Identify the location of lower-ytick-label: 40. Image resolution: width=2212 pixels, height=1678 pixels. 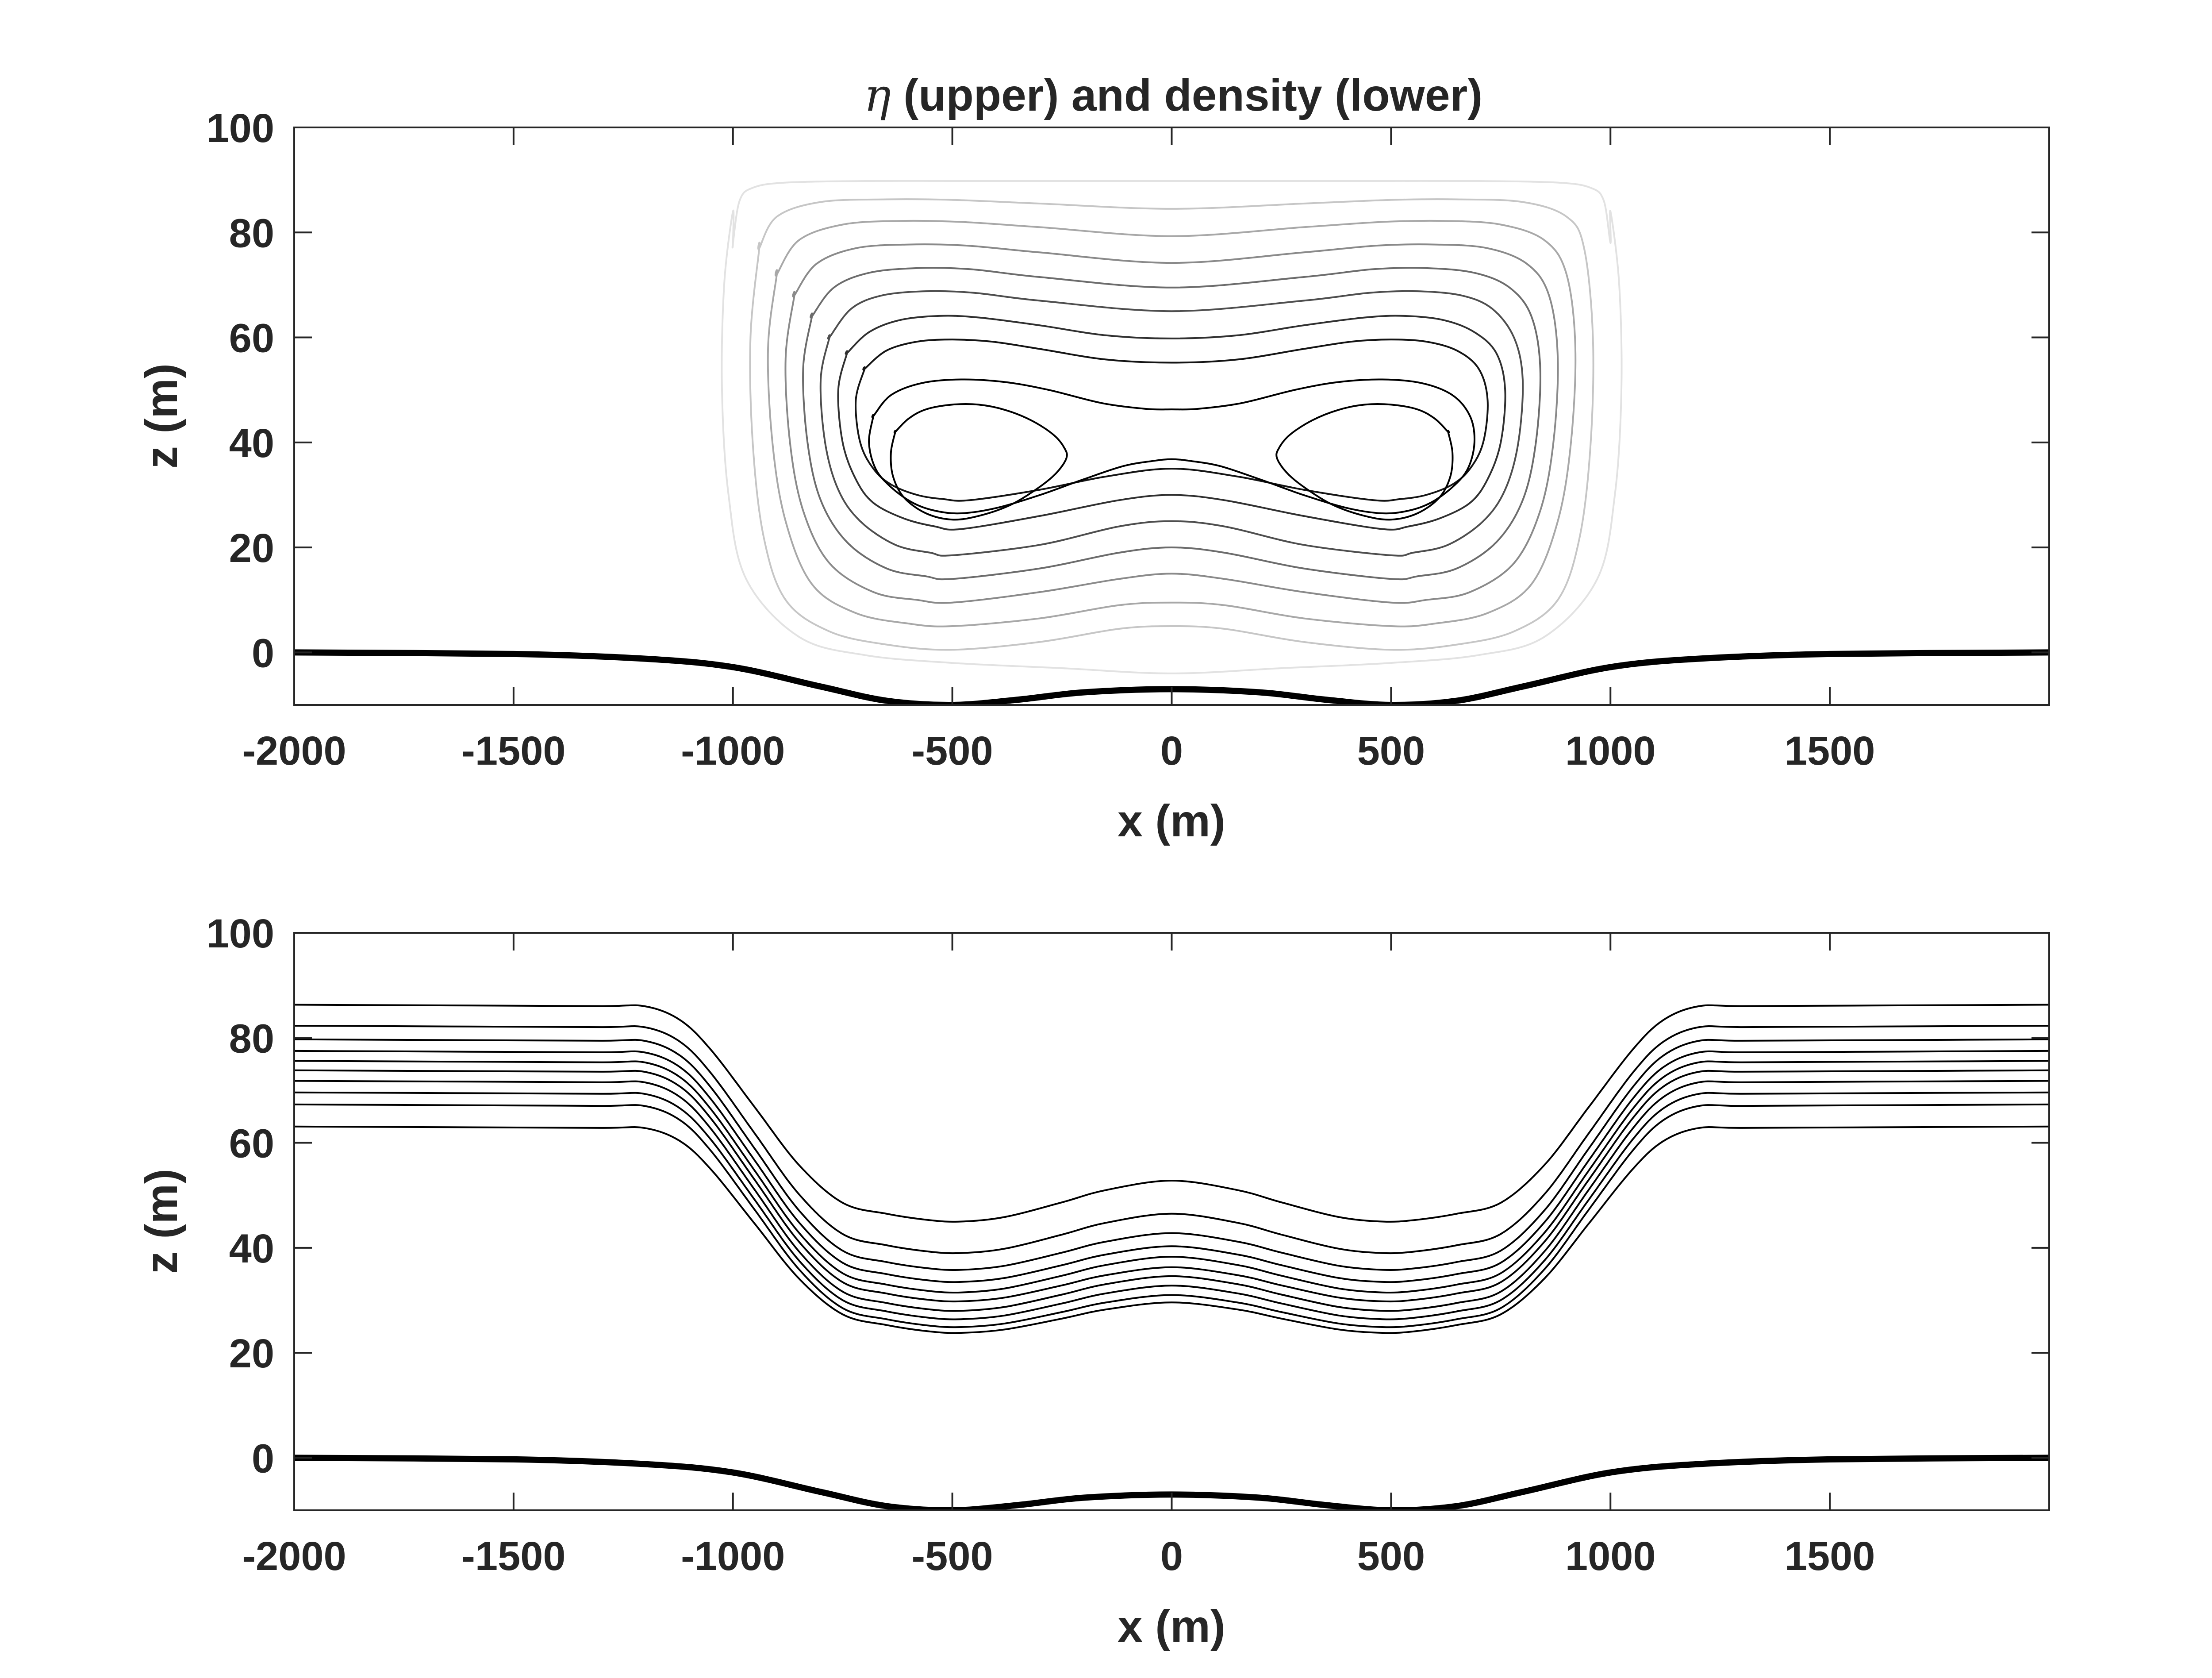
(252, 1248).